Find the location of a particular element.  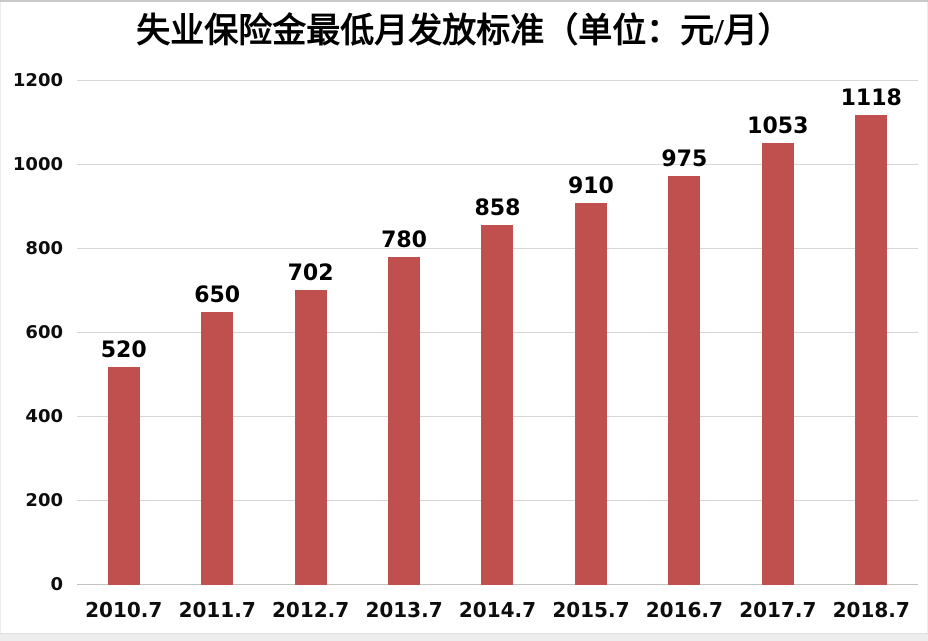

bar-value-label: 520 is located at coordinates (123, 350).